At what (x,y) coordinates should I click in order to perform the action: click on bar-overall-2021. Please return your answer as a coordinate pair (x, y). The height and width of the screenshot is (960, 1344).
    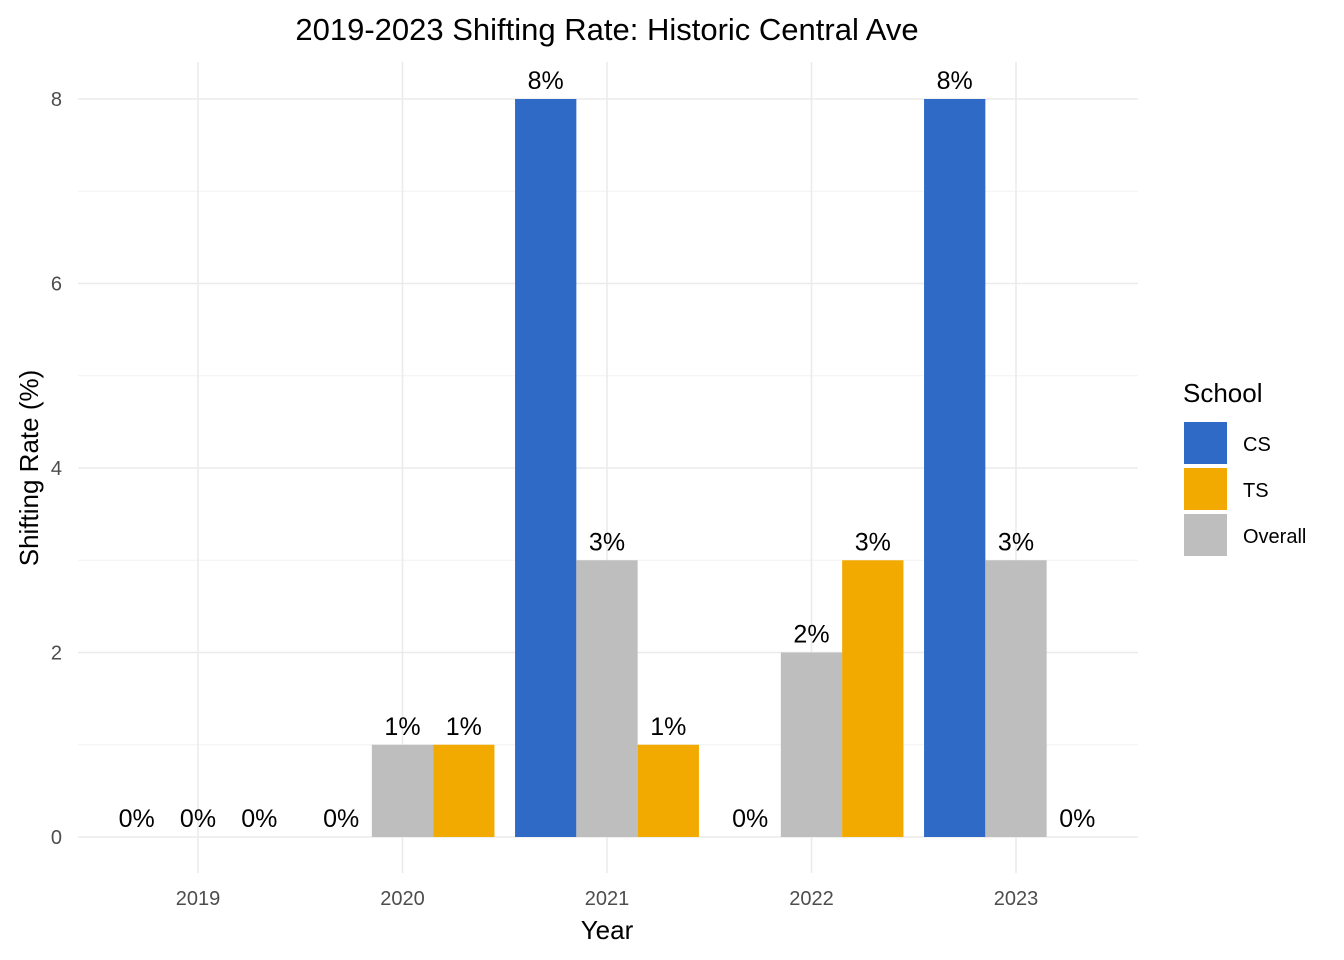
    Looking at the image, I should click on (607, 698).